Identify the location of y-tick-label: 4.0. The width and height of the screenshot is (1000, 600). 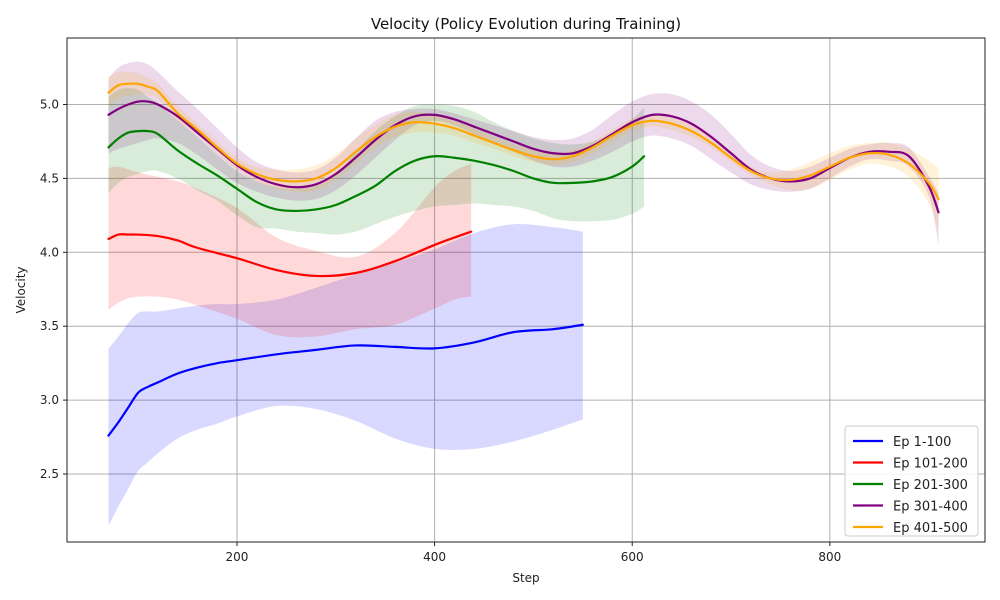
(49, 252).